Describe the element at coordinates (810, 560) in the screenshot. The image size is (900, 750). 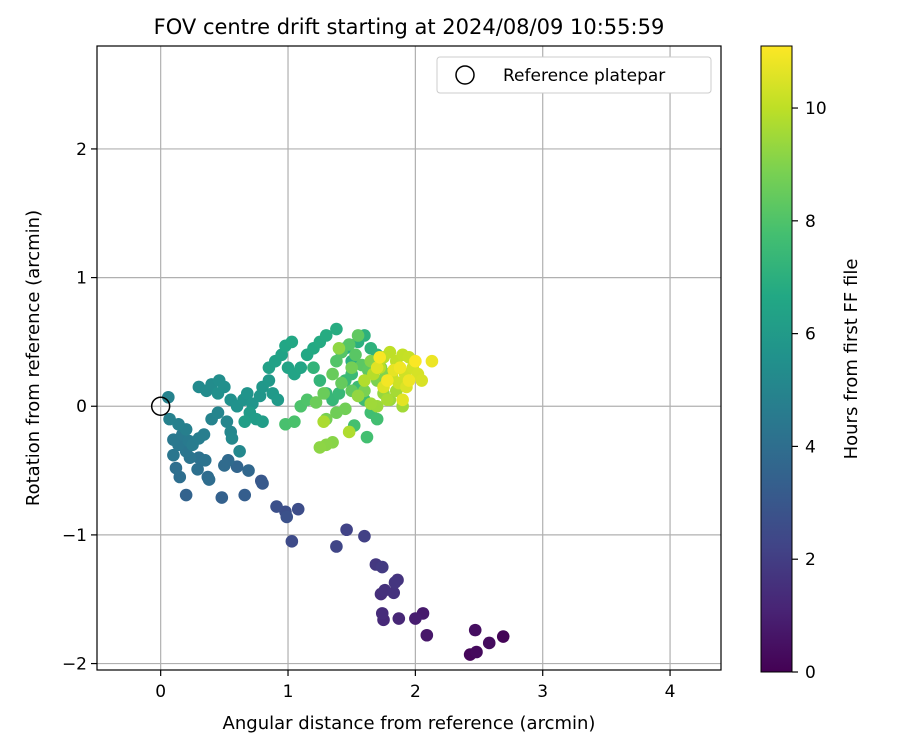
I see `colorbar-tick-label: 2` at that location.